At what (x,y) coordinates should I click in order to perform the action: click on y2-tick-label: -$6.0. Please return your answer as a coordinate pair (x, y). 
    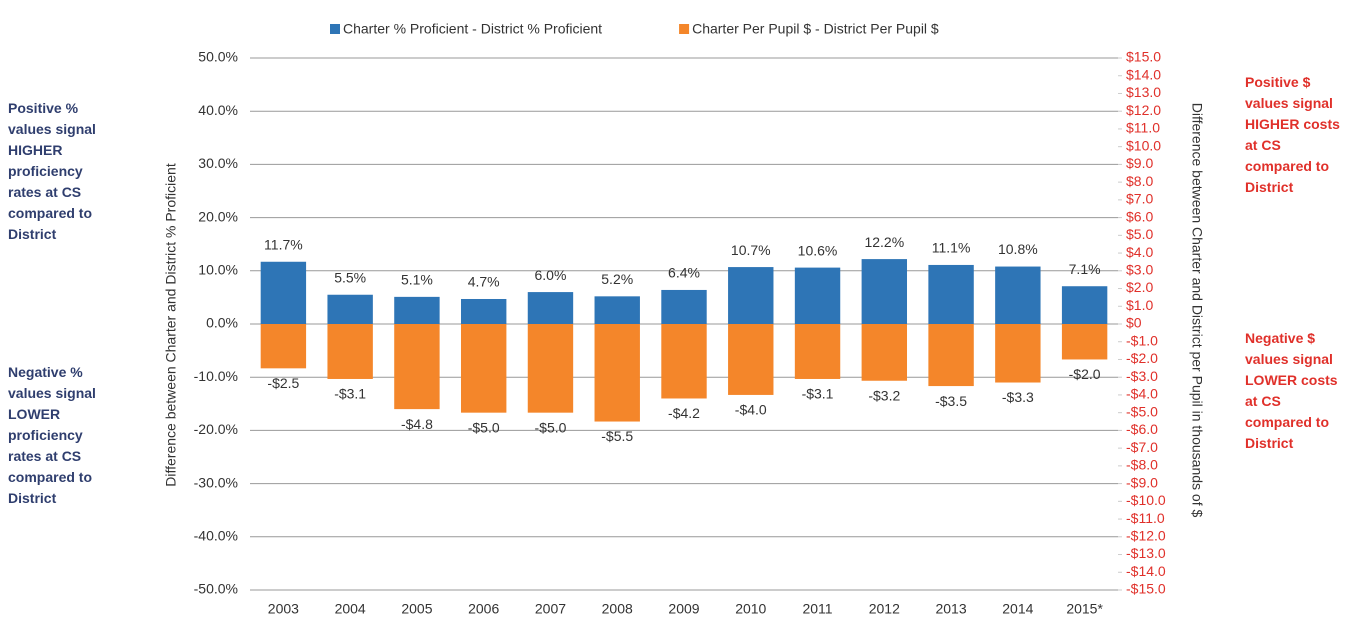
    Looking at the image, I should click on (1142, 429).